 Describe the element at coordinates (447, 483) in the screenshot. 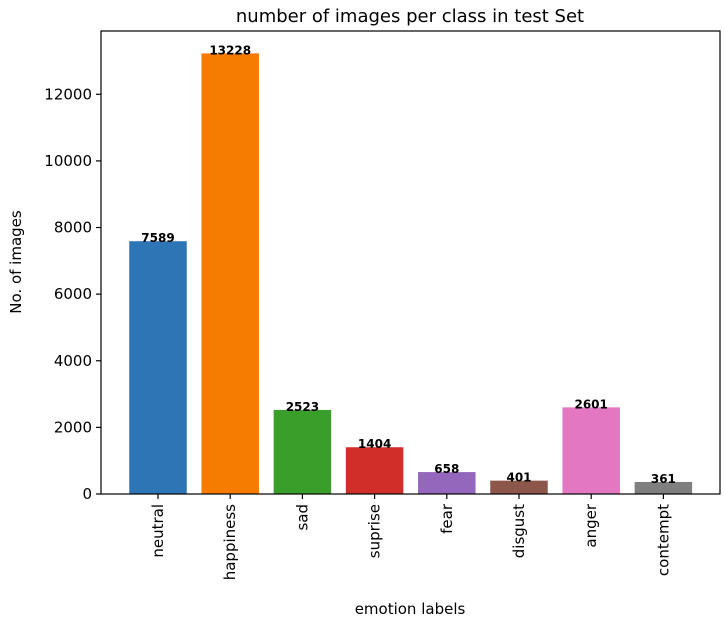

I see `bar-fear` at that location.